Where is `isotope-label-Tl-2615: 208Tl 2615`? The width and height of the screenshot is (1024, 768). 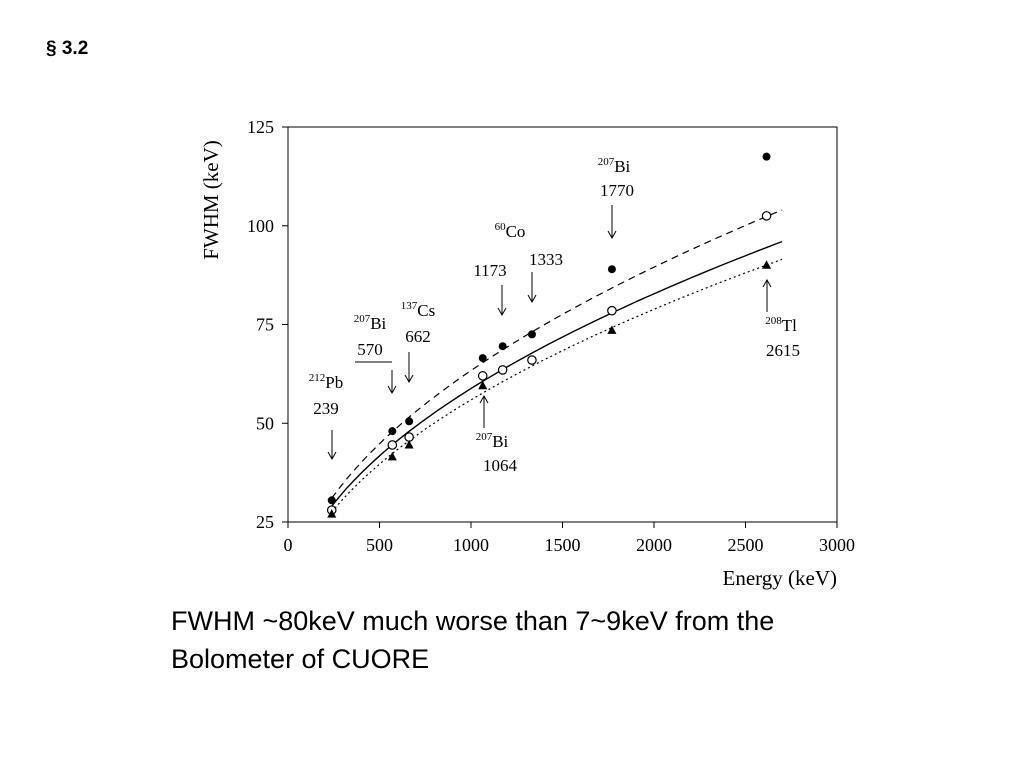 isotope-label-Tl-2615: 208Tl 2615 is located at coordinates (781, 319).